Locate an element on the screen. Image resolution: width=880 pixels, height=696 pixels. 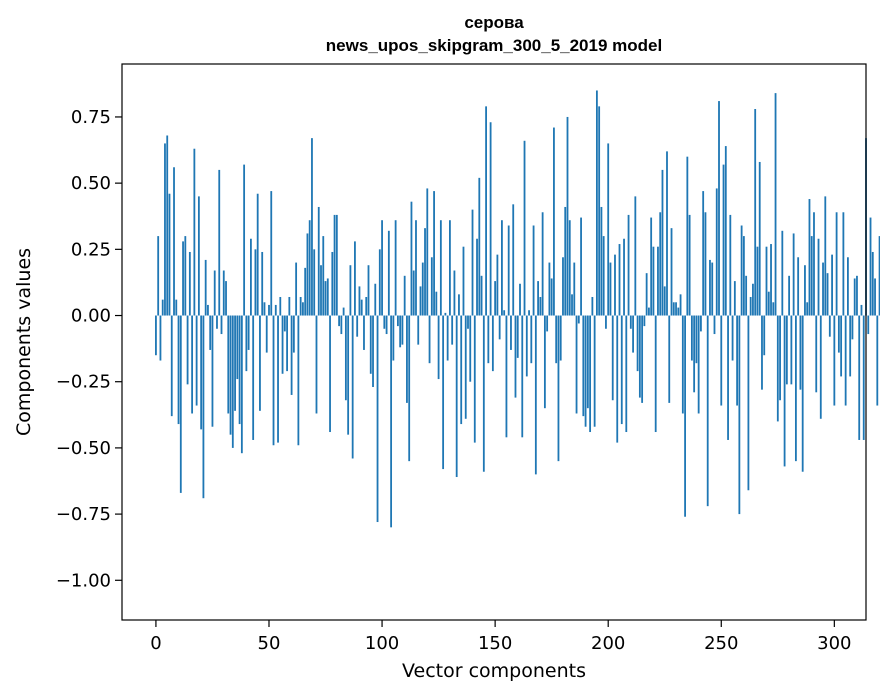
x-tick-label: 50 is located at coordinates (269, 643).